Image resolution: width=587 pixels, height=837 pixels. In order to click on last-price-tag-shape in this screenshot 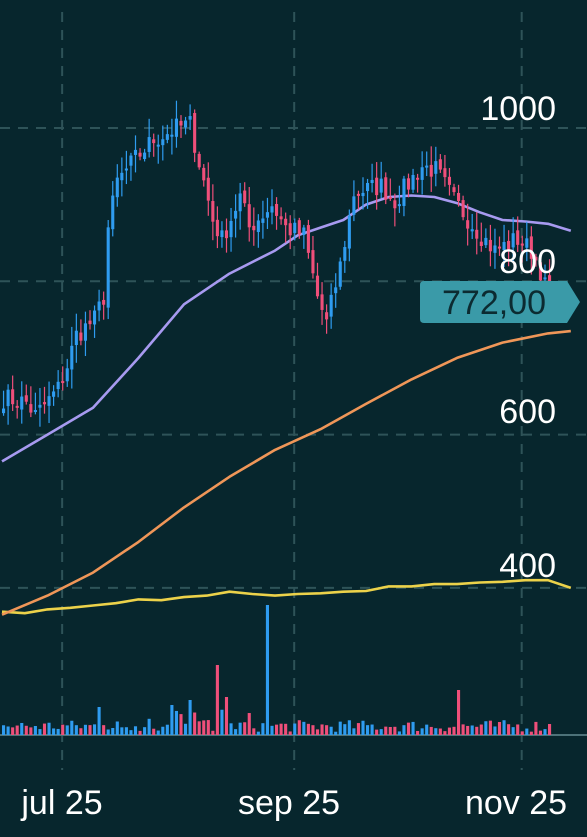, I will do `click(500, 302)`.